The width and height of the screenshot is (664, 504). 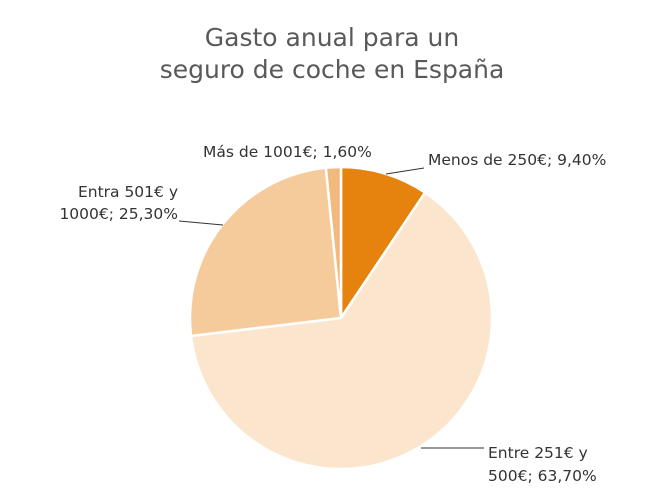 What do you see at coordinates (118, 214) in the screenshot?
I see `data-label-501-1000-line-2: 1000€; 25,30%` at bounding box center [118, 214].